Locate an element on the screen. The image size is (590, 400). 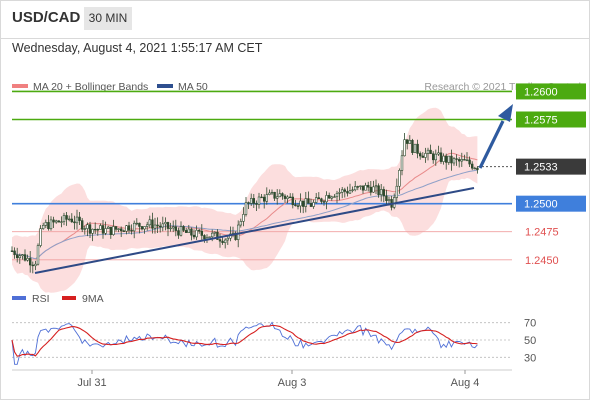
chart-header: USD/CAD 30 MIN is located at coordinates (295, 19).